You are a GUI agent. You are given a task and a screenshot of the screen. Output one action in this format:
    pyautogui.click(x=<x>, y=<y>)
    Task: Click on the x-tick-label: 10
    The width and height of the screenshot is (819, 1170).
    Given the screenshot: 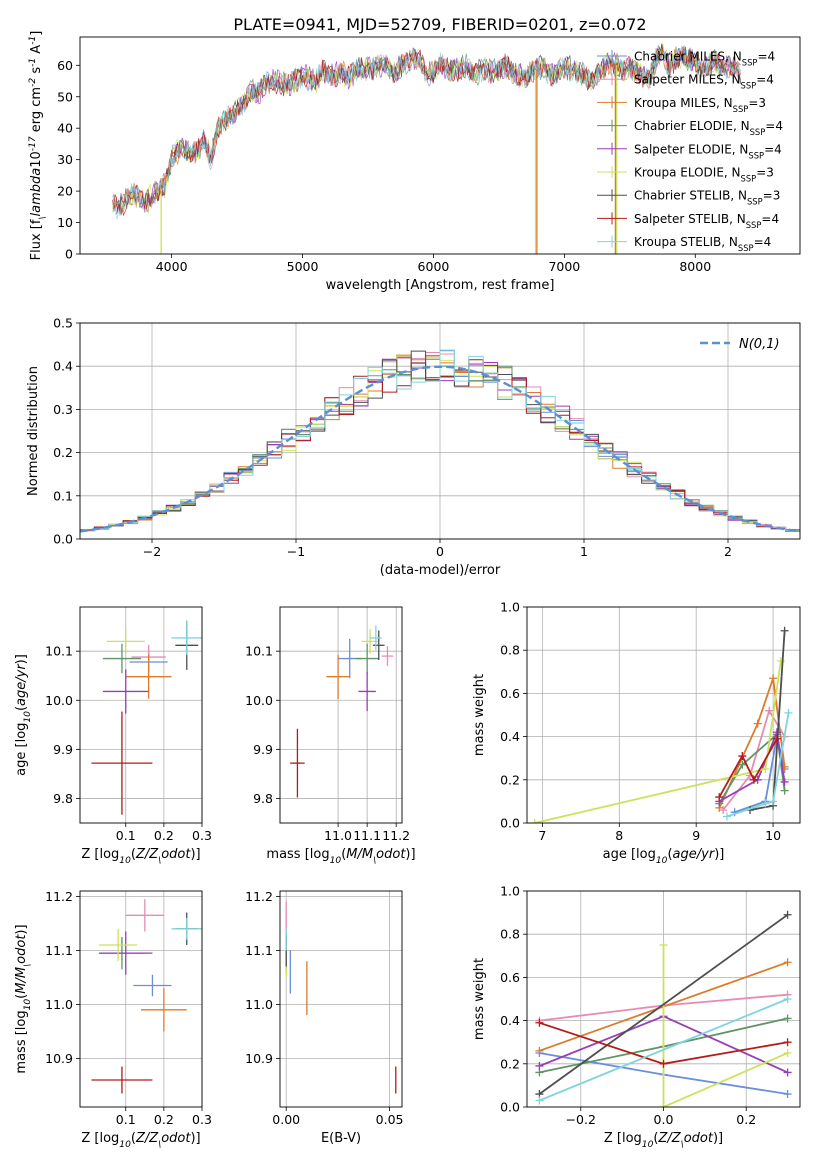 What is the action you would take?
    pyautogui.click(x=773, y=835)
    